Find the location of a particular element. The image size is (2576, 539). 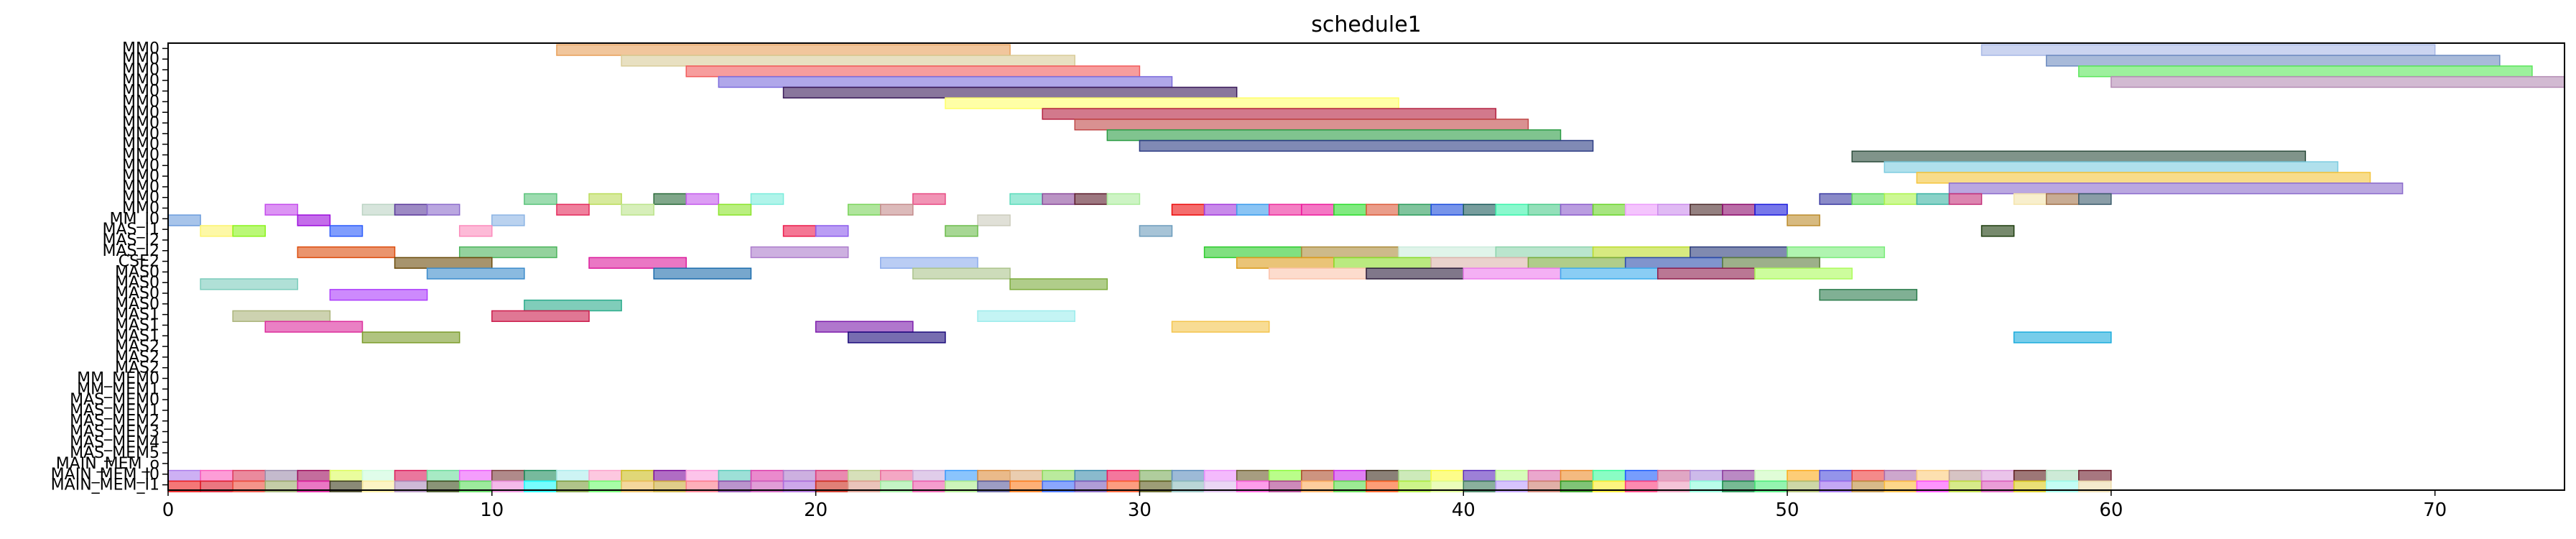

x-tick-label: 40 is located at coordinates (1463, 510).